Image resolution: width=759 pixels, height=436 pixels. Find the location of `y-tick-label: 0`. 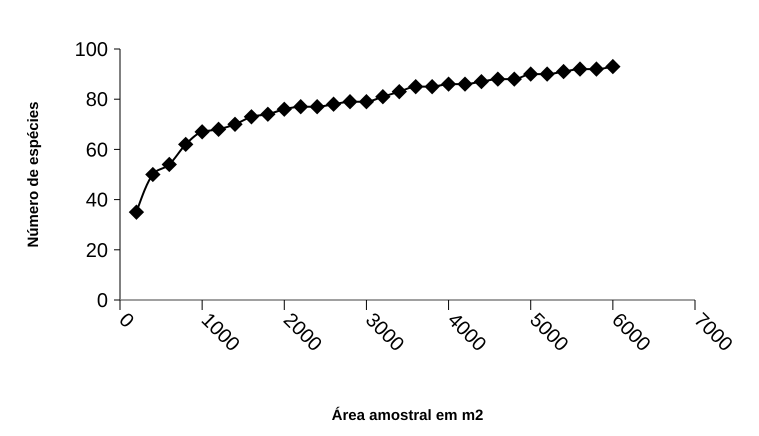

y-tick-label: 0 is located at coordinates (102, 301).